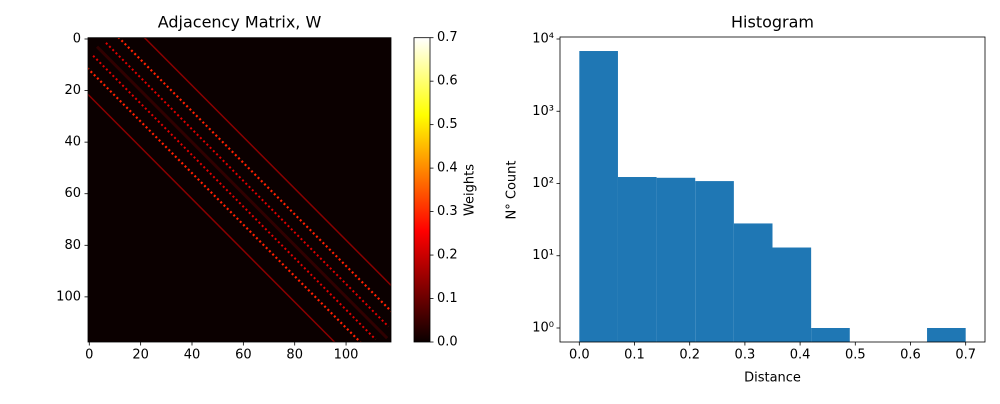 This screenshot has width=1000, height=404. I want to click on x-tick-label: 0.5, so click(855, 355).